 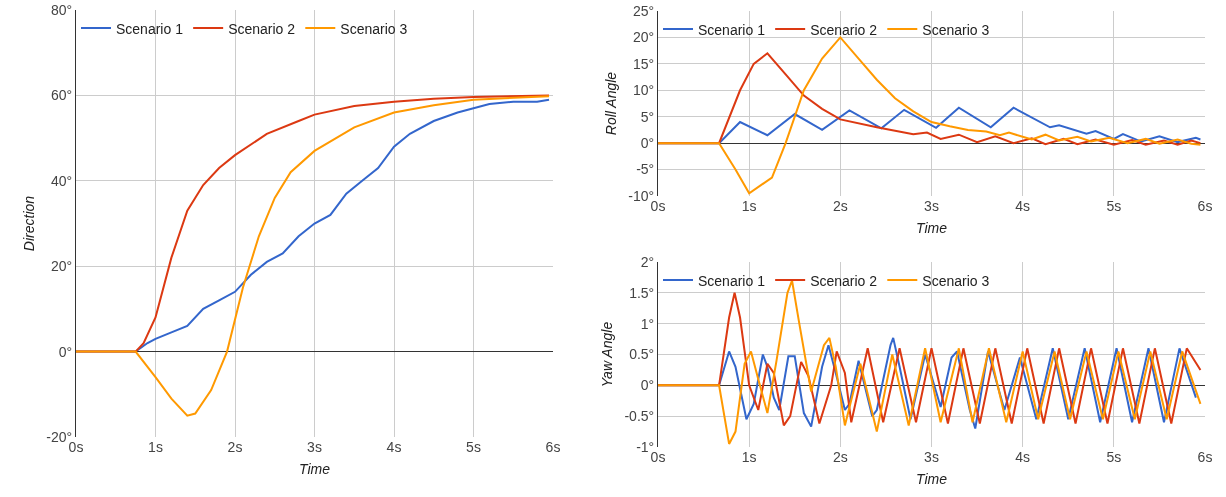 What do you see at coordinates (62, 9) in the screenshot?
I see `y-tick-label: 80°` at bounding box center [62, 9].